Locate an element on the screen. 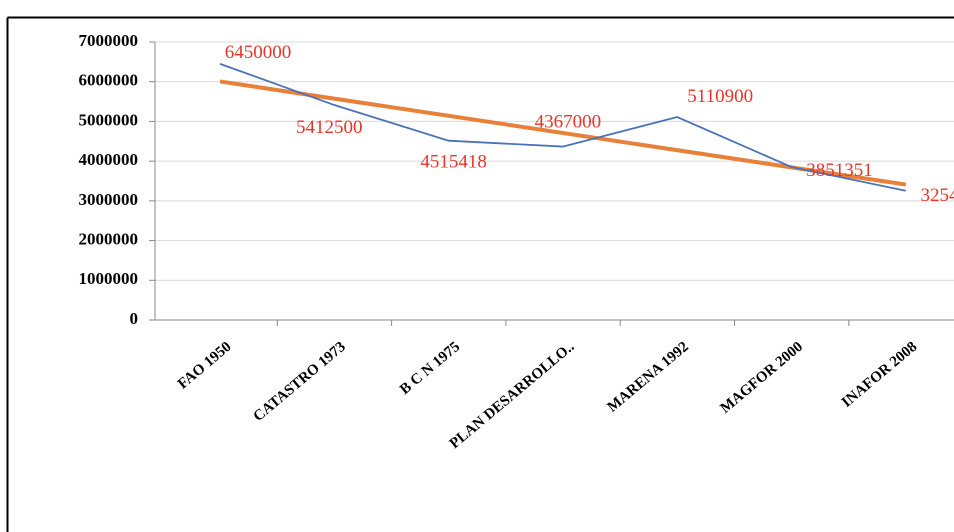 The image size is (954, 532). data-label: 4367000 is located at coordinates (568, 122).